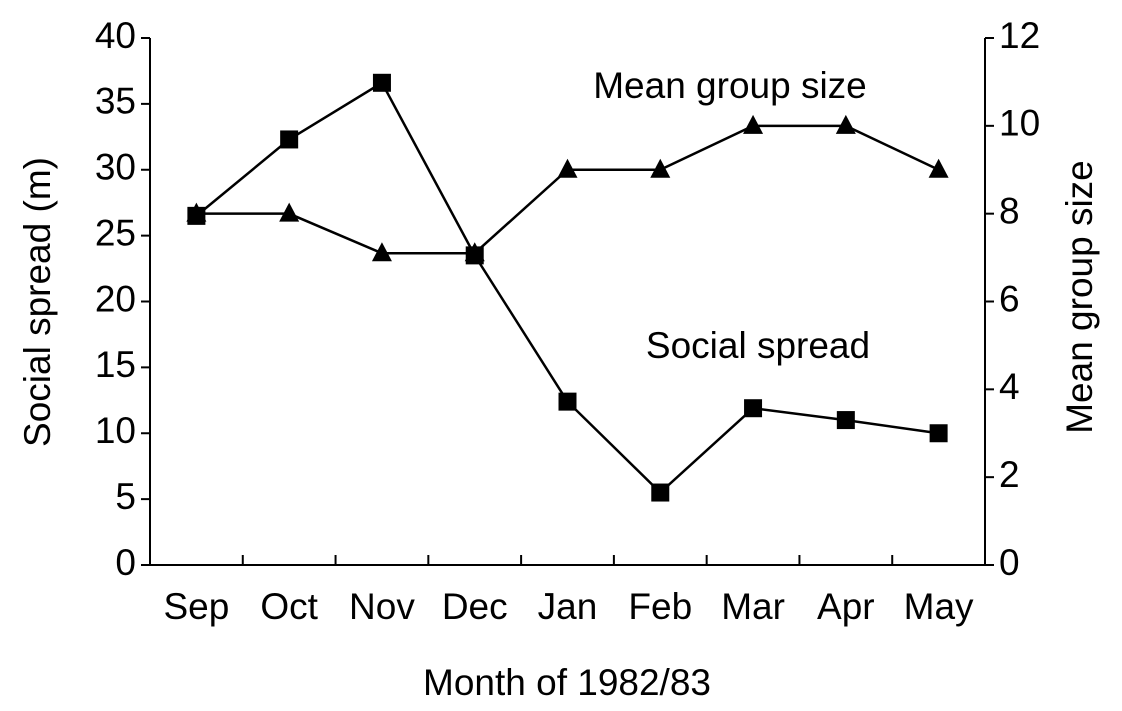 This screenshot has width=1122, height=711. Describe the element at coordinates (1009, 386) in the screenshot. I see `y2-tick-label: 4` at that location.